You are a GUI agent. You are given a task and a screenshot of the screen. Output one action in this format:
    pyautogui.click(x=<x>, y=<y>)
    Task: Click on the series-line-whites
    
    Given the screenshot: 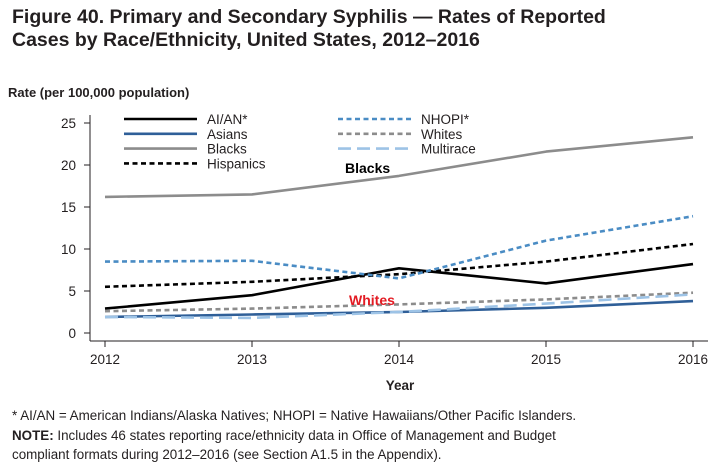 What is the action you would take?
    pyautogui.click(x=399, y=302)
    